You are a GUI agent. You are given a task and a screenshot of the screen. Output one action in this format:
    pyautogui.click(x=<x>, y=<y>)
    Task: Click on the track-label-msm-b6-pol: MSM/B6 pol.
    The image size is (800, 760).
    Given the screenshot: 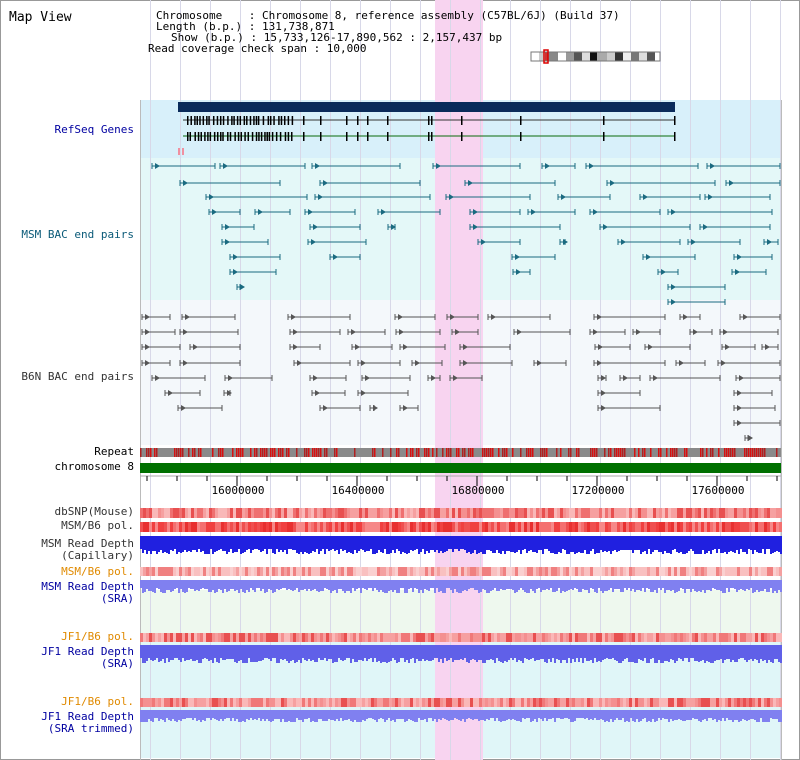 What is the action you would take?
    pyautogui.click(x=97, y=525)
    